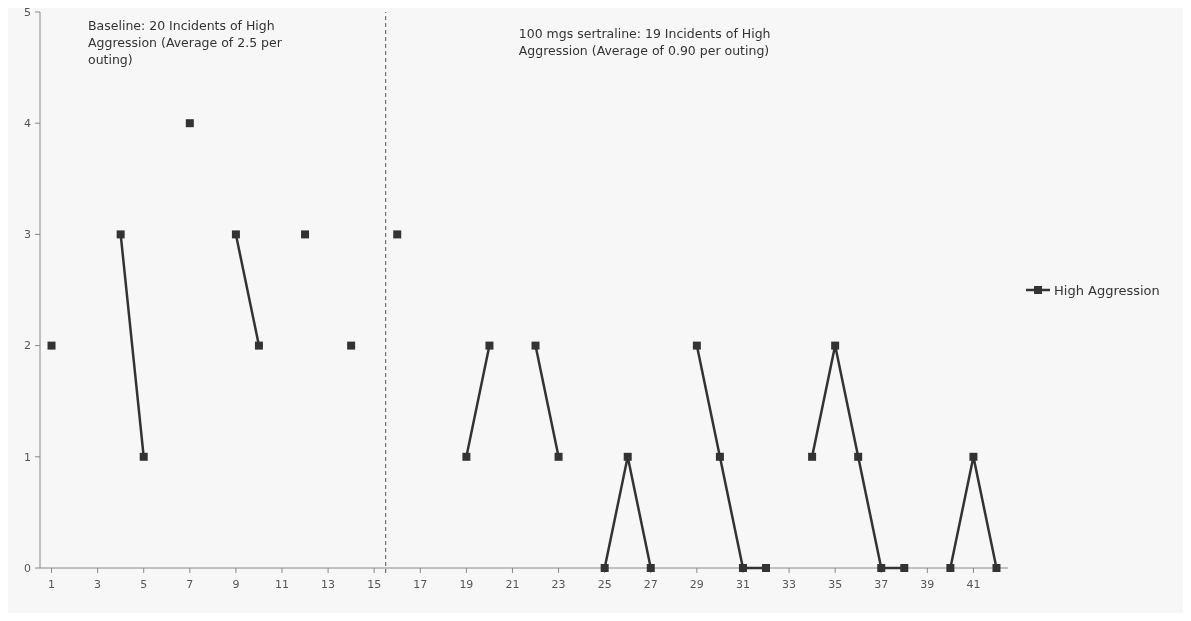  I want to click on x-tick-label: 33, so click(789, 584).